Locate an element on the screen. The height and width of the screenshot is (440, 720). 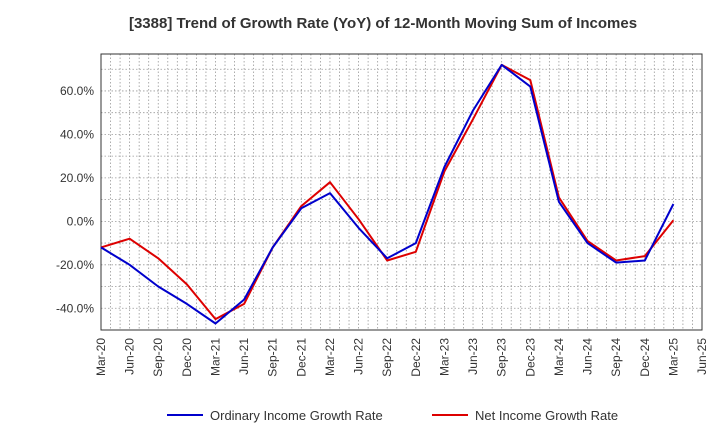
x-tick-label: Jun-22 is located at coordinates (359, 356).